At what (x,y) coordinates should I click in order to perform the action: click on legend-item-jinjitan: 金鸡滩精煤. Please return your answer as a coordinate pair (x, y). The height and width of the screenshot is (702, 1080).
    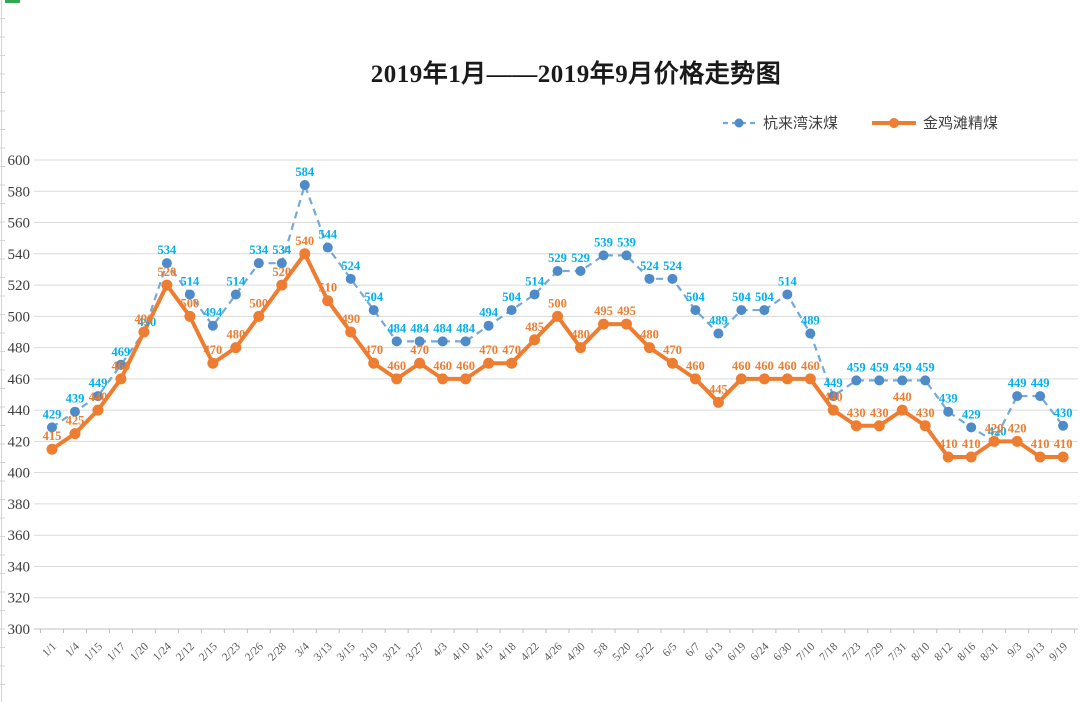
    Looking at the image, I should click on (935, 122).